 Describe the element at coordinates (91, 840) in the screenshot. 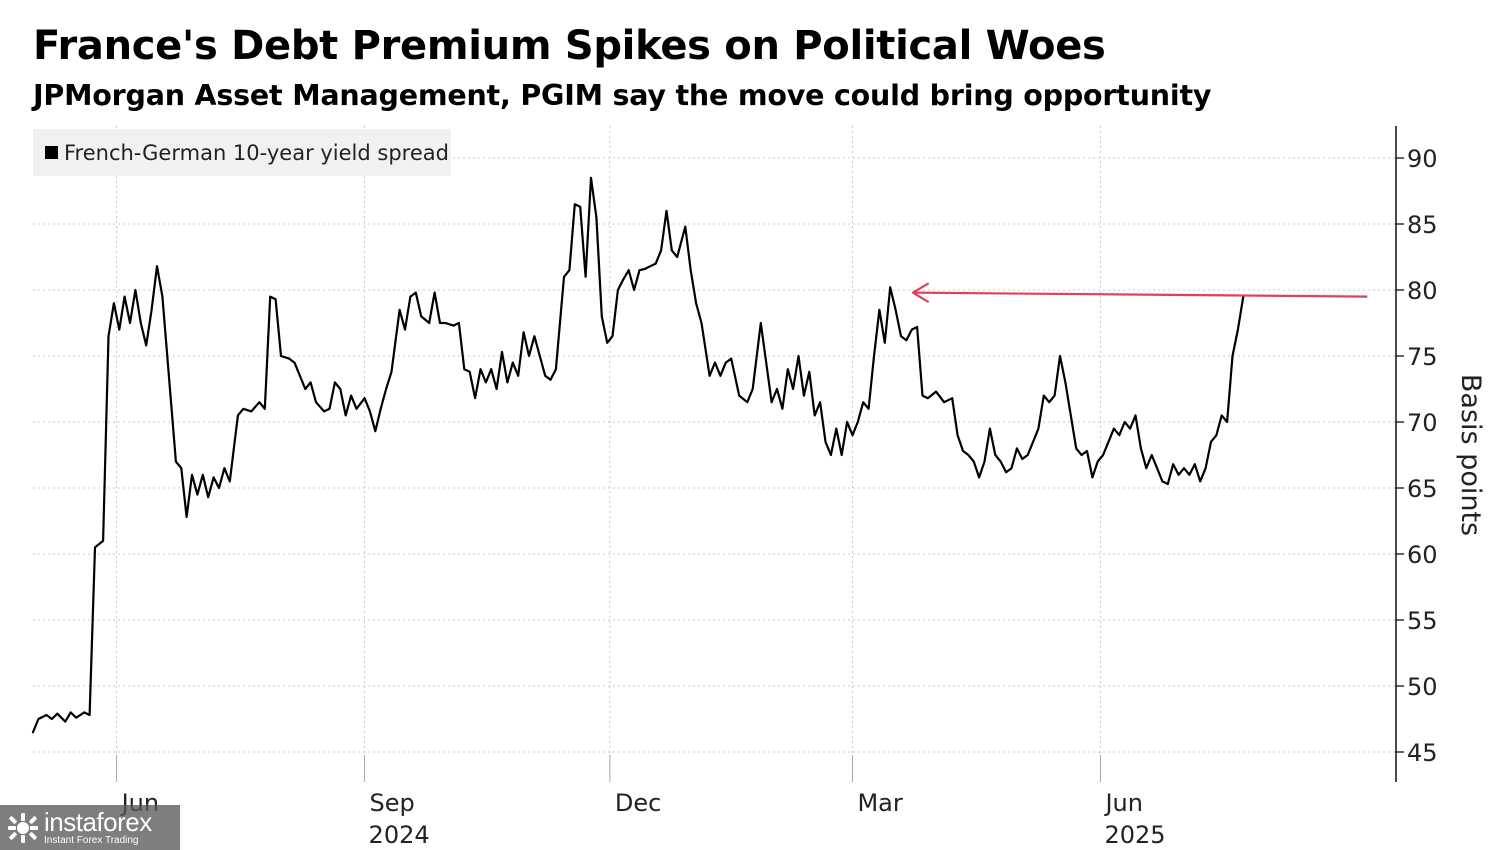

I see `watermark-tagline: Instant Forex Trading` at that location.